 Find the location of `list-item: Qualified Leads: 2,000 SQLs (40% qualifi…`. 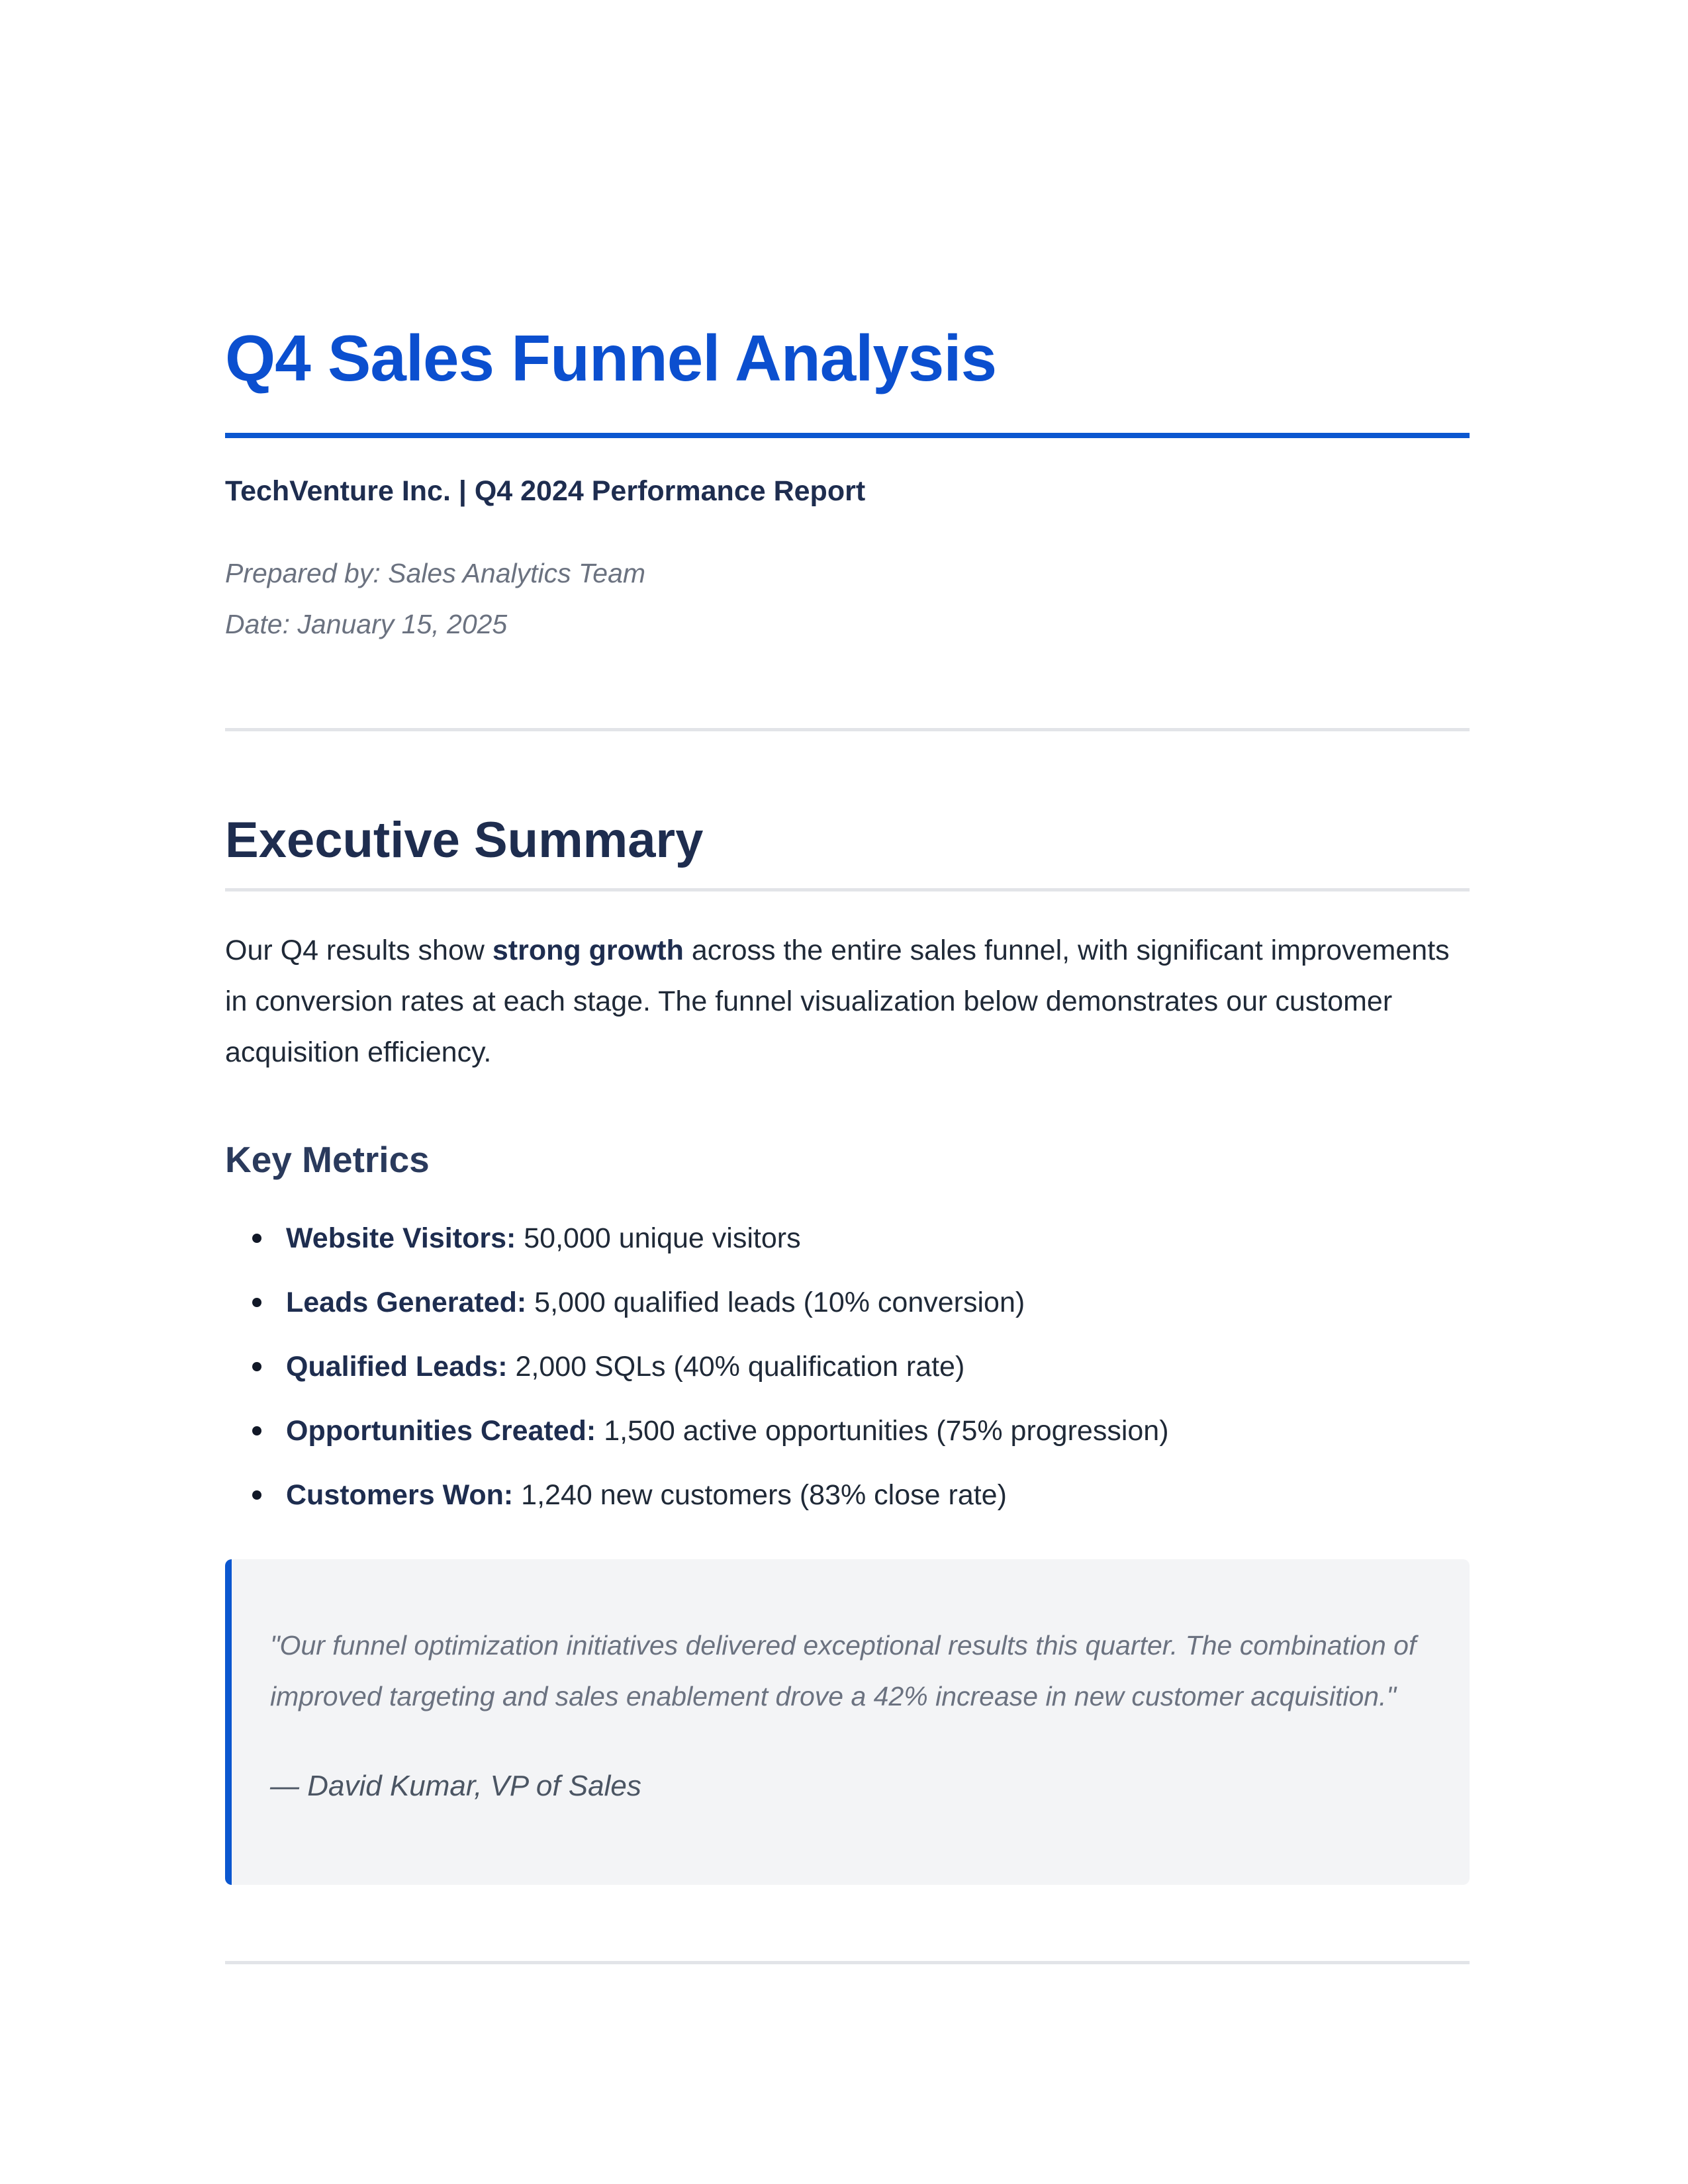

list-item: Qualified Leads: 2,000 SQLs (40% qualifi… is located at coordinates (847, 1376).